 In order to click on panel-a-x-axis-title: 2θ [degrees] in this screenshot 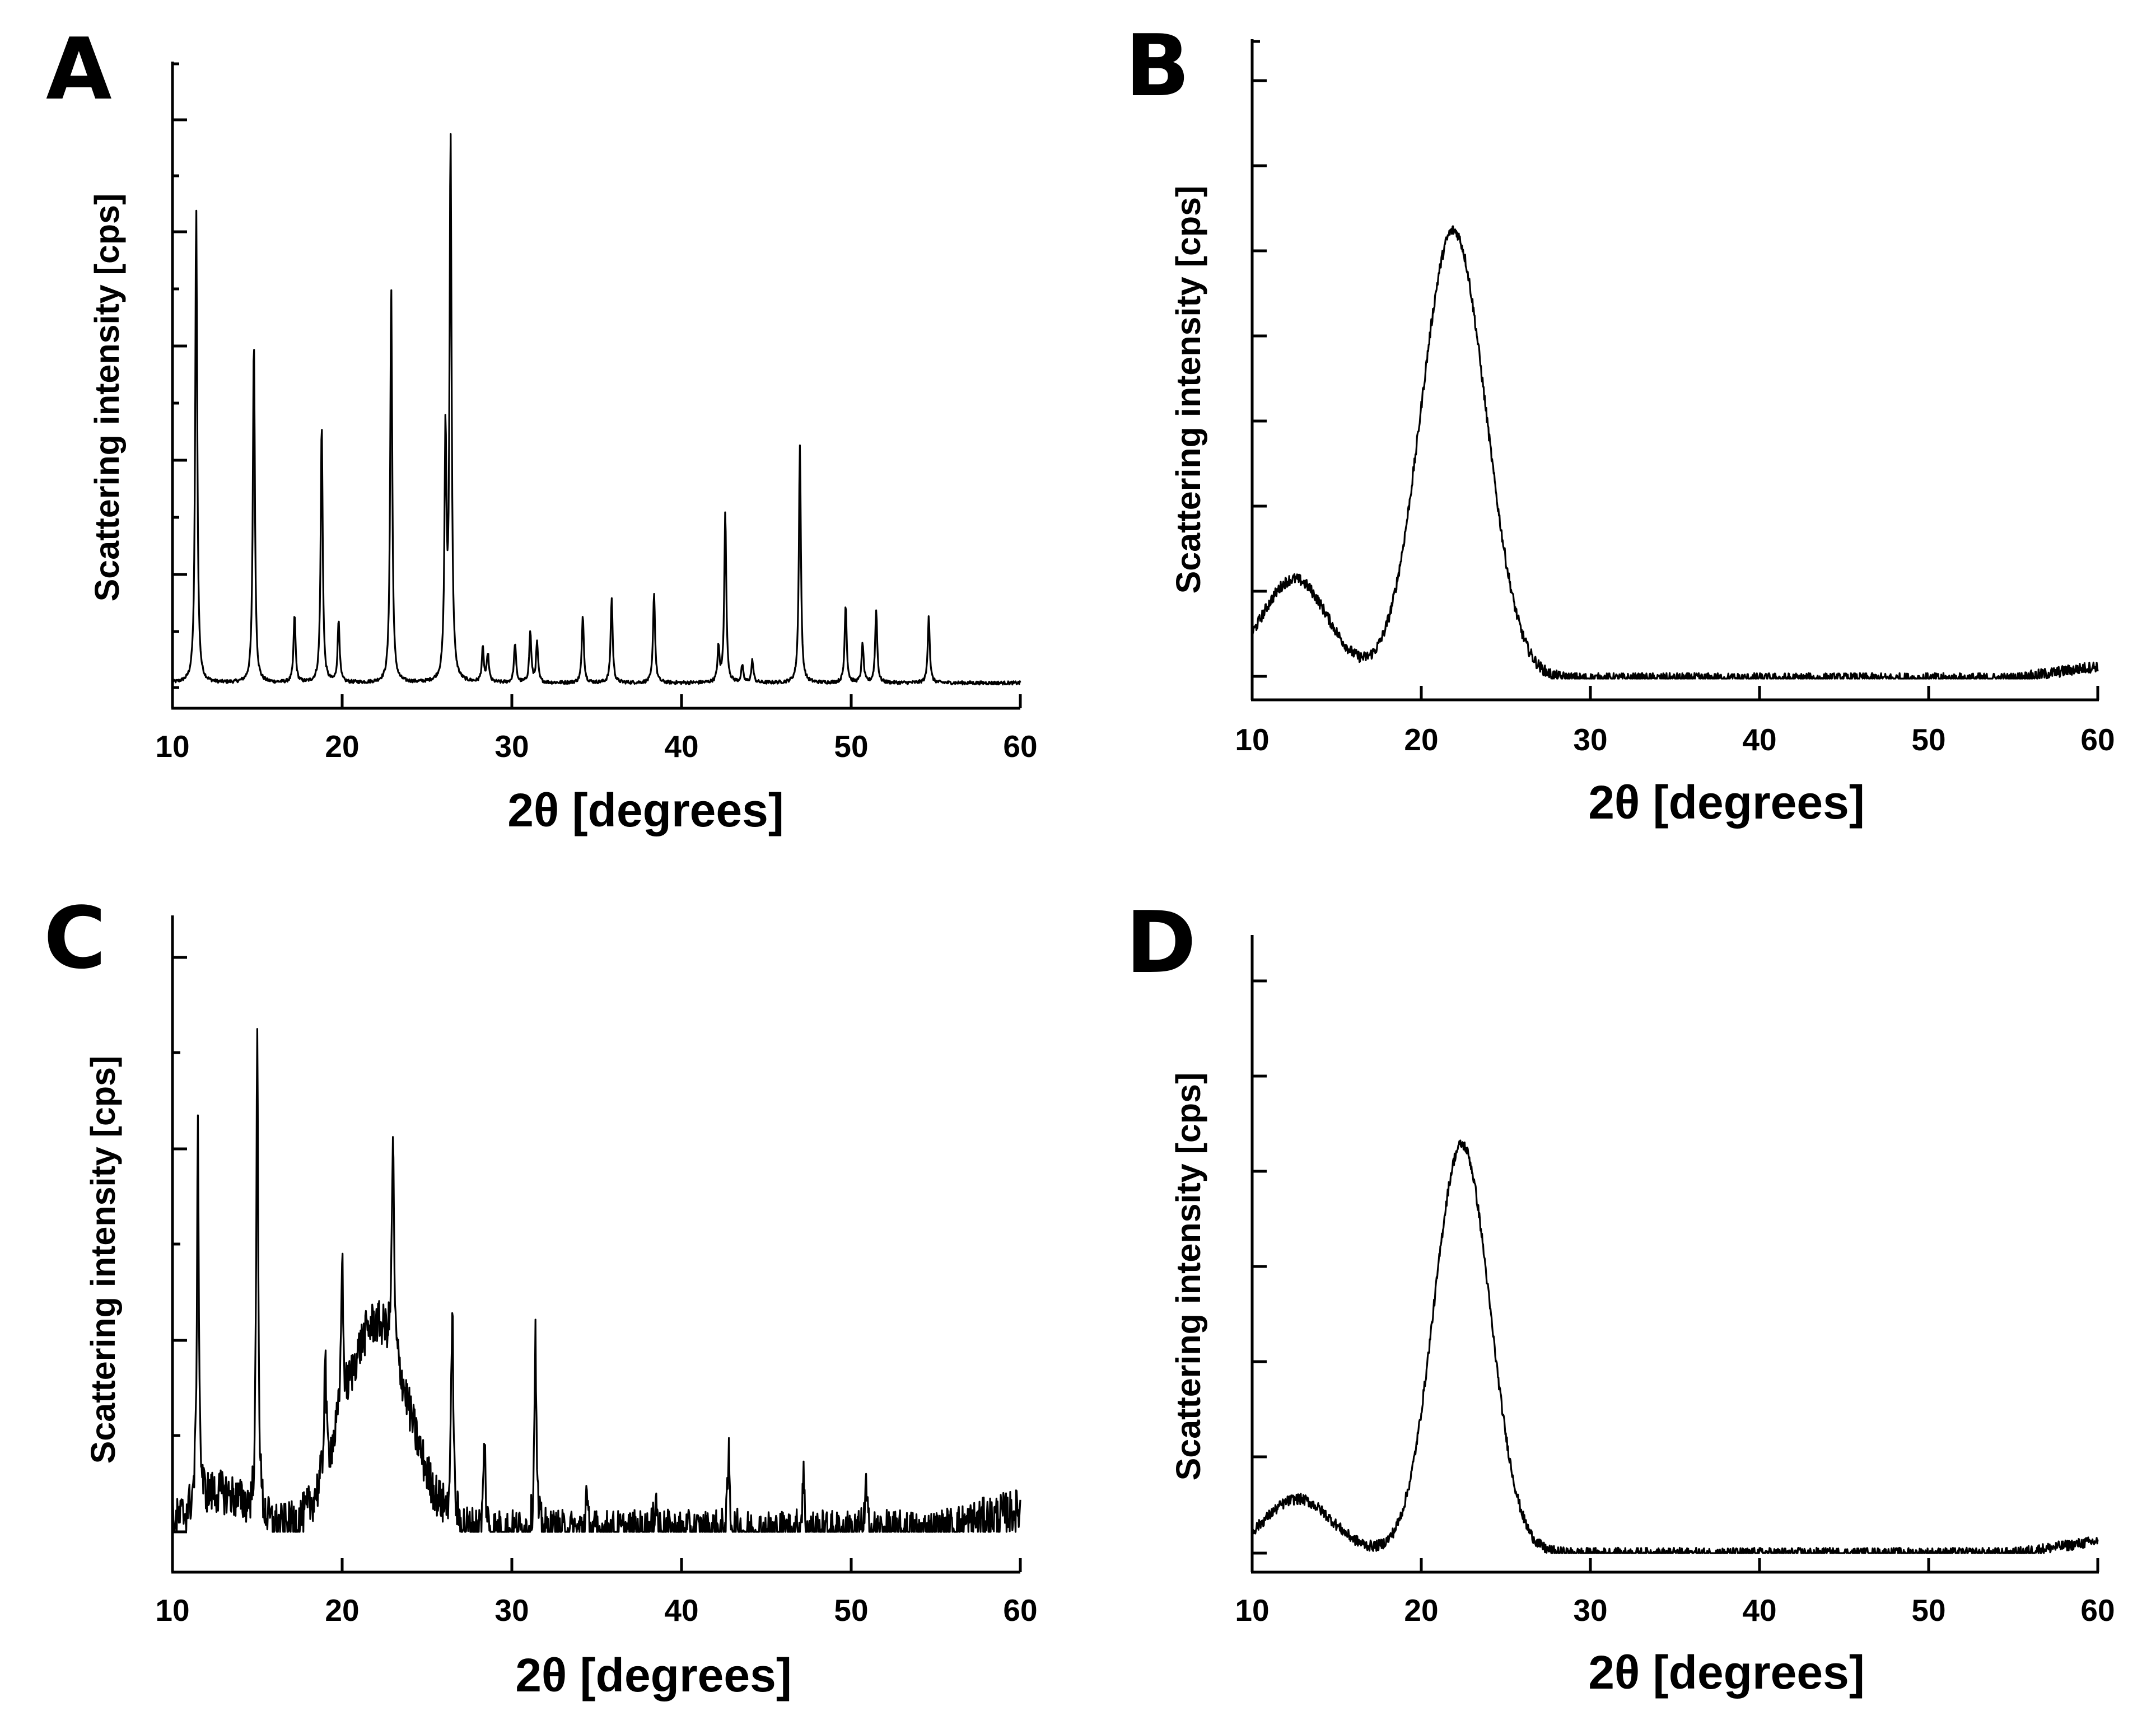, I will do `click(646, 810)`.